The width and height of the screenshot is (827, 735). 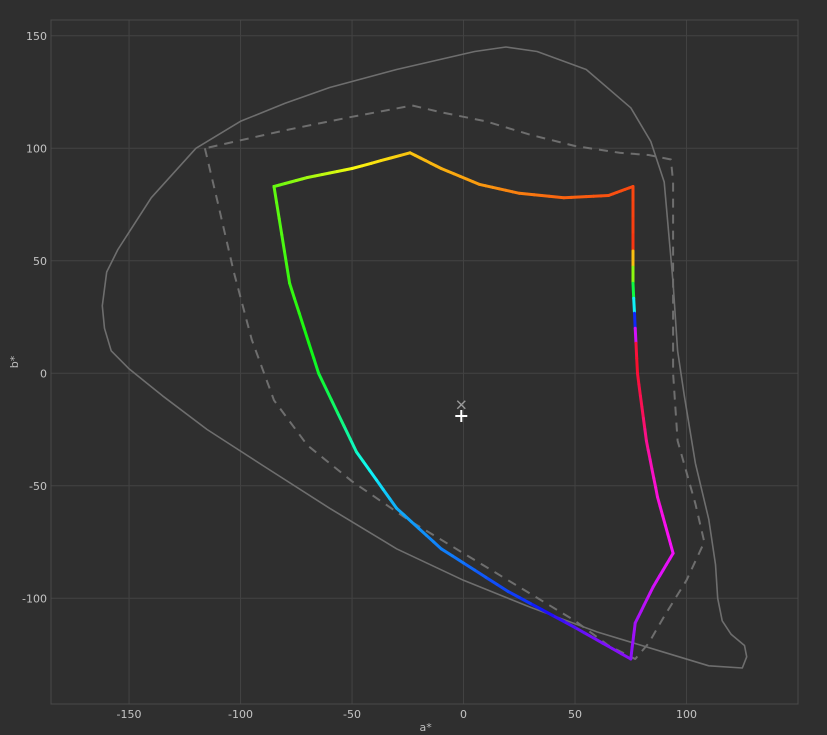 I want to click on y-tick-label: 100, so click(x=36, y=148).